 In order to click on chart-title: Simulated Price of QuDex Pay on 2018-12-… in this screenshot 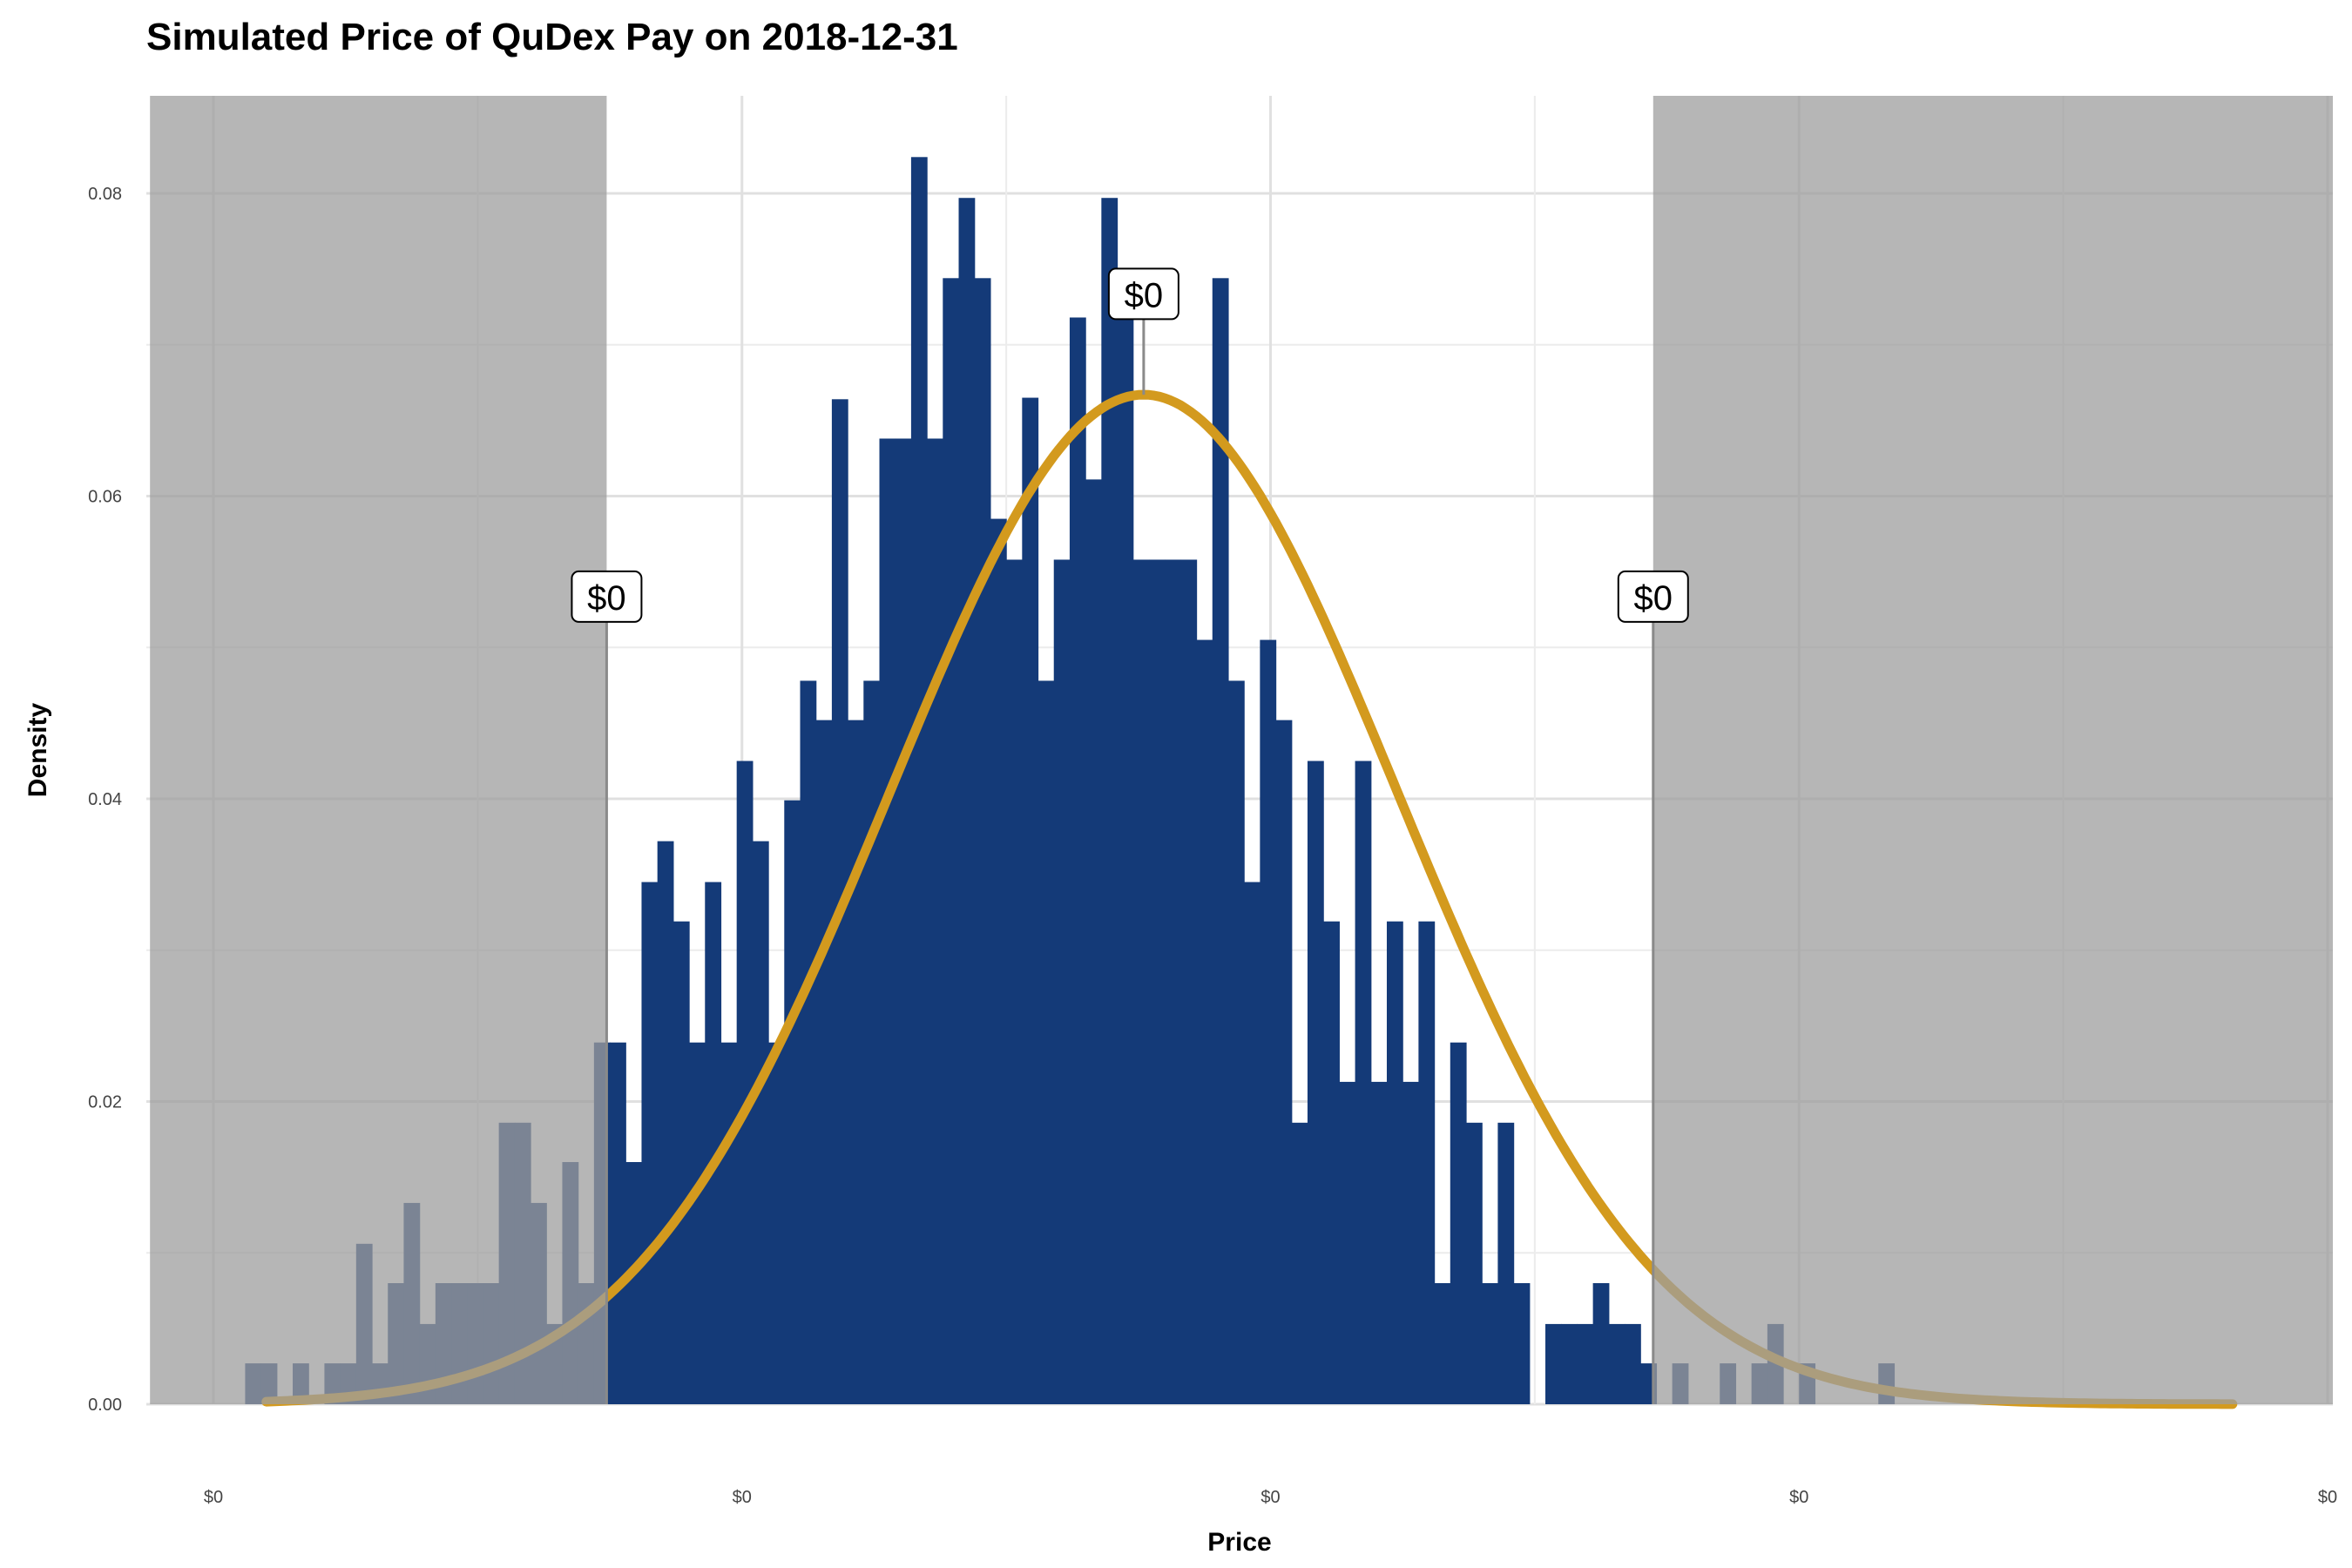, I will do `click(552, 37)`.